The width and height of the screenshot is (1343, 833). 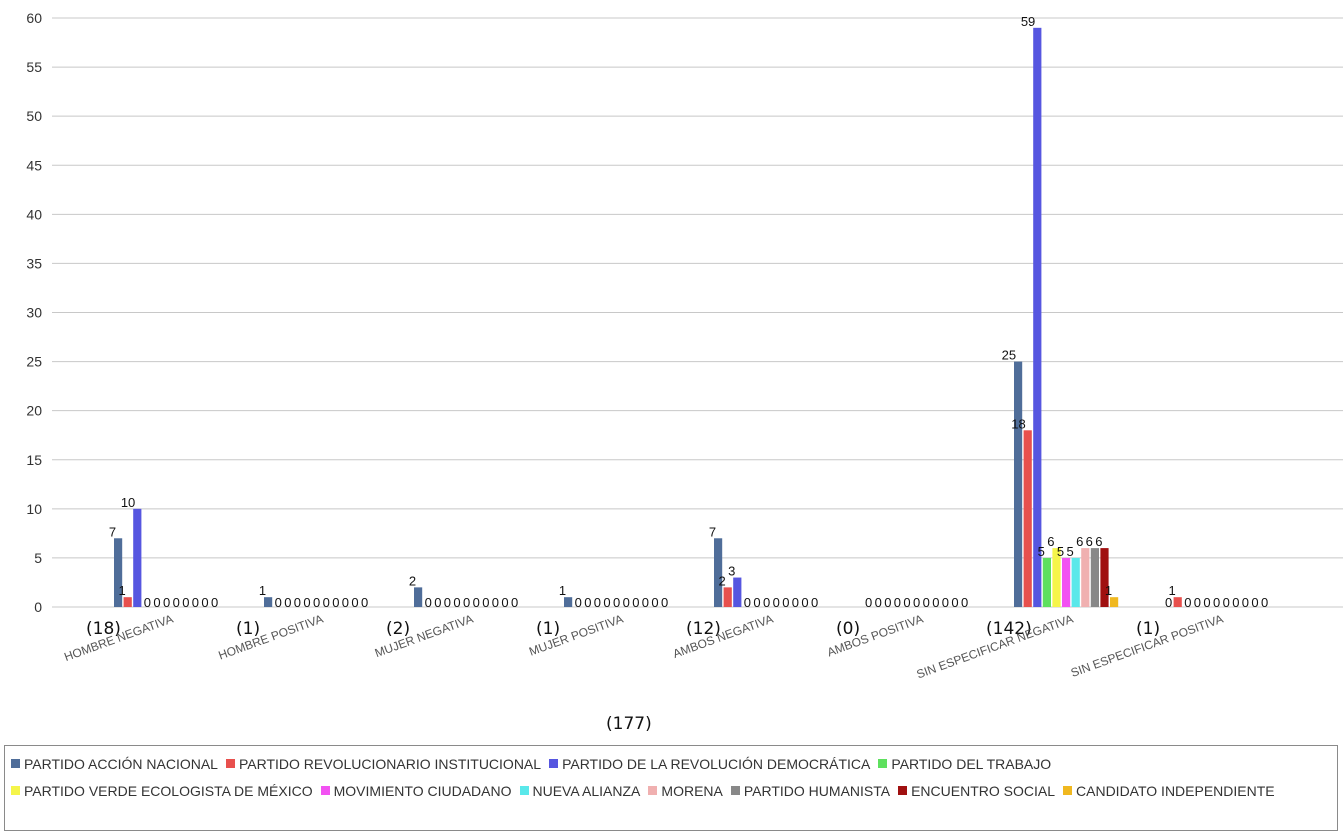 I want to click on legend-item: NUEVA ALIANZA, so click(x=580, y=790).